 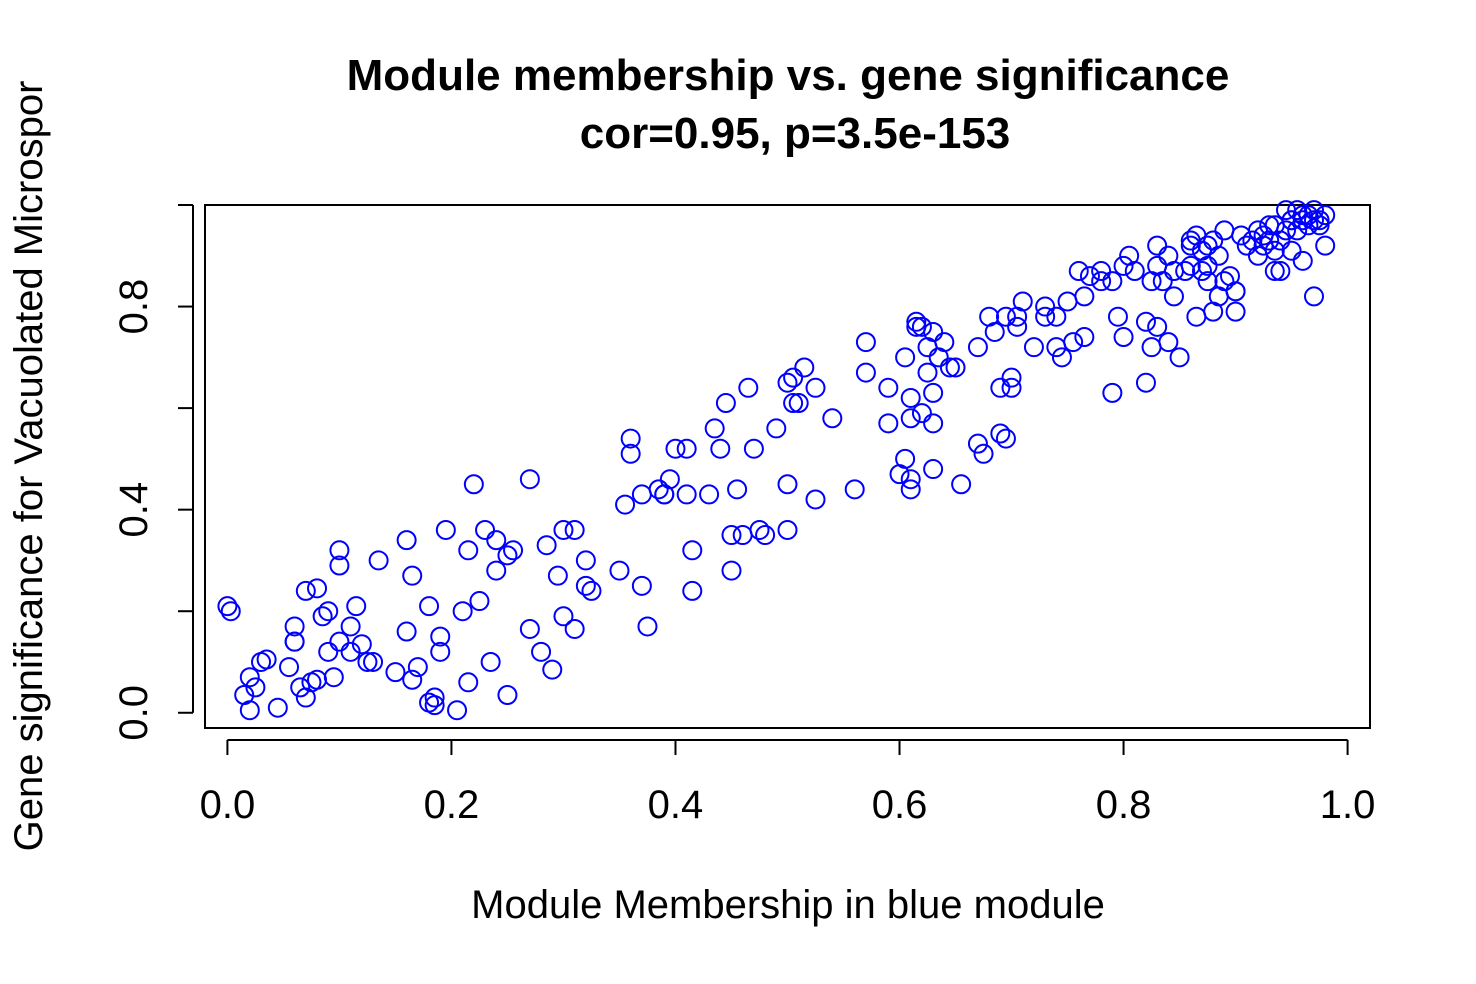 What do you see at coordinates (153, 472) in the screenshot?
I see `y-axis: 0.0 0.4 0.8` at bounding box center [153, 472].